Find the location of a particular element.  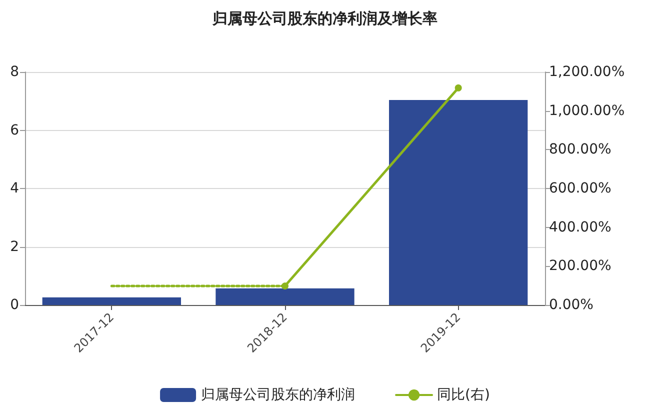

y2-tick-label: 200.00% is located at coordinates (580, 266).